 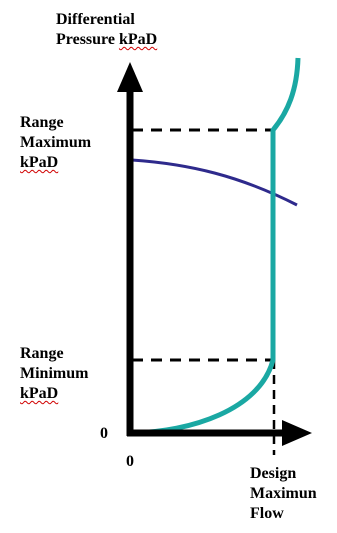 I want to click on y-axis-unit: kPaD, so click(x=138, y=39).